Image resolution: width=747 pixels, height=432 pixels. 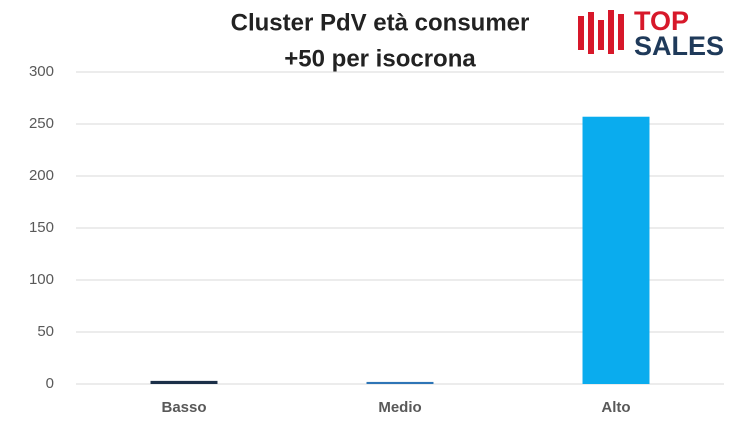 What do you see at coordinates (183, 407) in the screenshot?
I see `x-tick-label: Basso` at bounding box center [183, 407].